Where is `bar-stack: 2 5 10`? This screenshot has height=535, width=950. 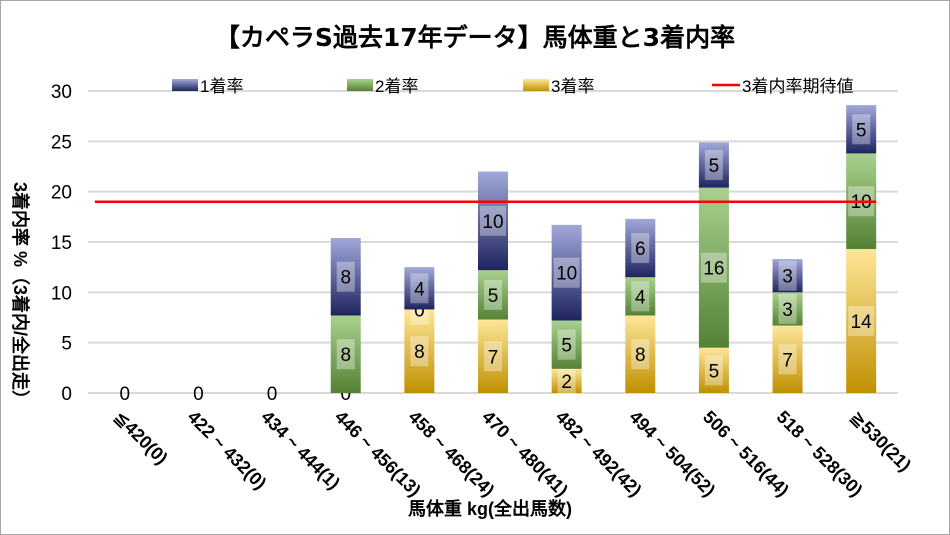
bar-stack: 2 5 10 is located at coordinates (566, 310).